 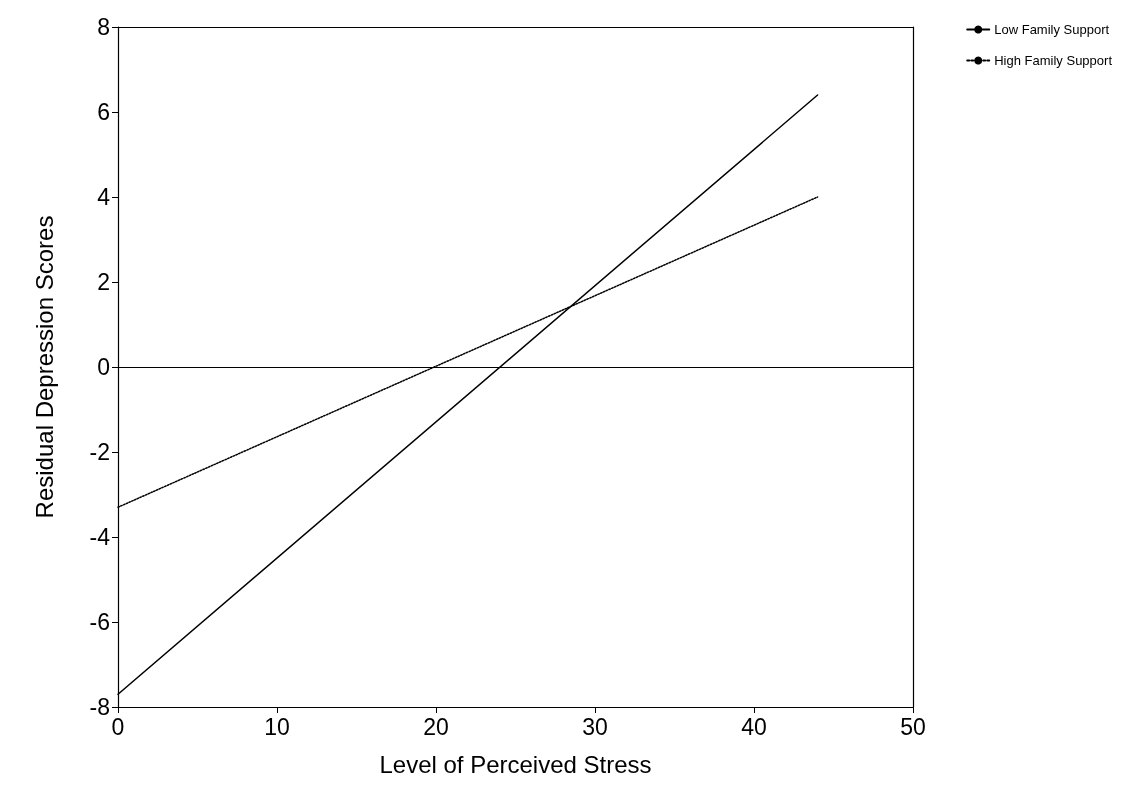 I want to click on y-tick-label: 6, so click(x=103, y=112).